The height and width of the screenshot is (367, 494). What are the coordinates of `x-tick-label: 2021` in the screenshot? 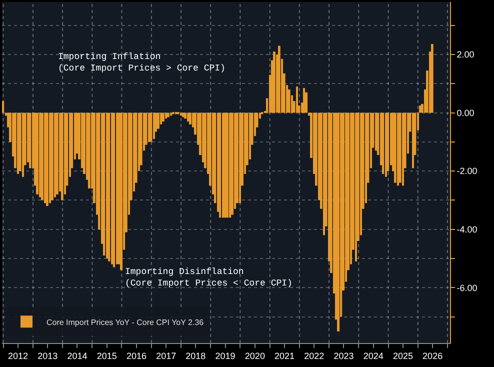 It's located at (284, 355).